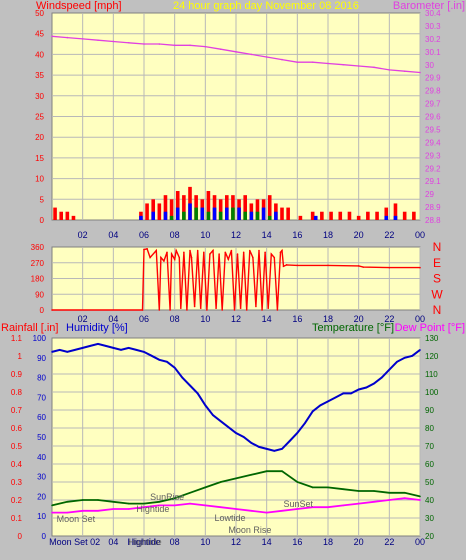 This screenshot has height=560, width=466. What do you see at coordinates (429, 6) in the screenshot?
I see `barometer-axis-title: Barometer [.in]` at bounding box center [429, 6].